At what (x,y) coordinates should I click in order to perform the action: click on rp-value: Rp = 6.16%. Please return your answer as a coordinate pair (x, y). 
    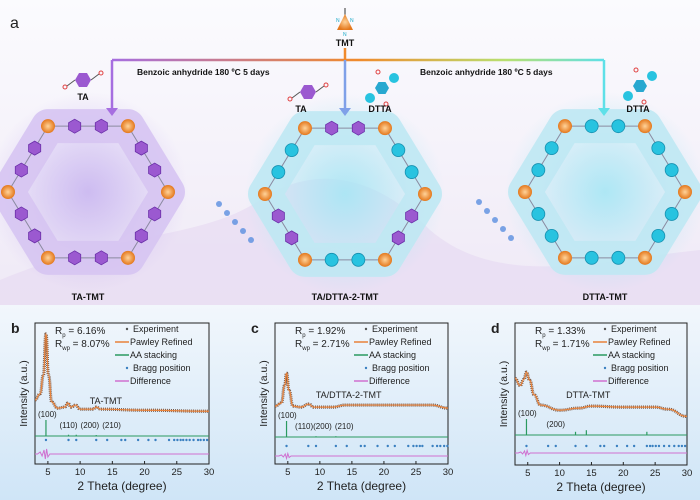
    Looking at the image, I should click on (80, 332).